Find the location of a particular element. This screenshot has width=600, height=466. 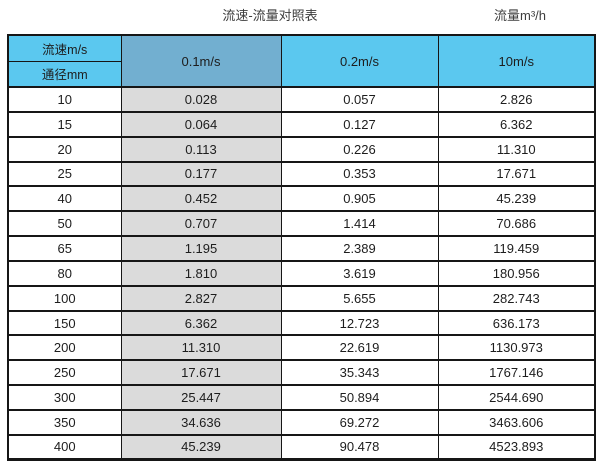

table-row: 25 0.177 0.353 17.671 is located at coordinates (301, 174).